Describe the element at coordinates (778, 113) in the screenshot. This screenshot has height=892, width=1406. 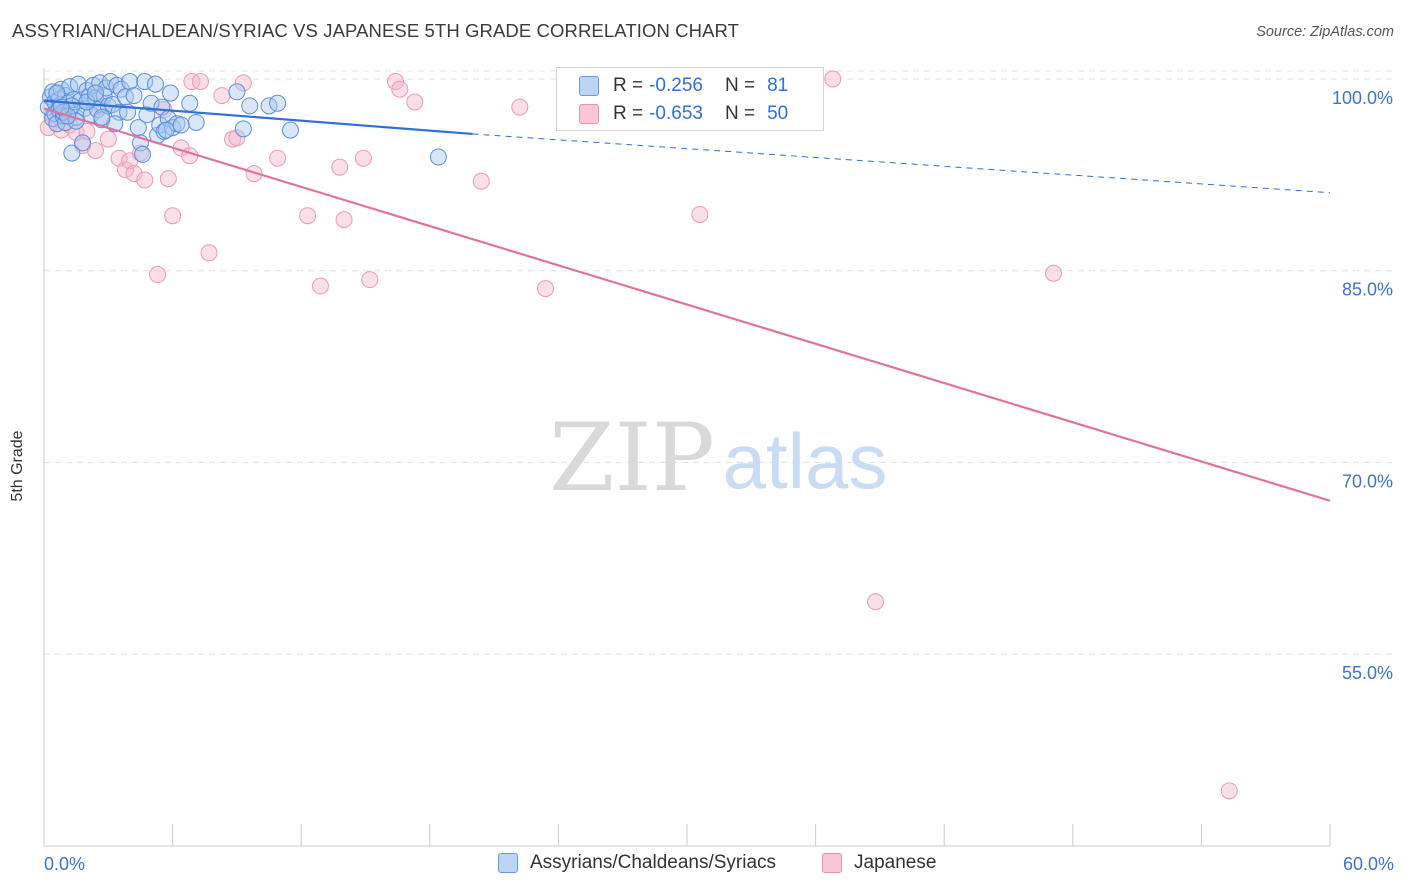
I see `legend-n-value: 50` at that location.